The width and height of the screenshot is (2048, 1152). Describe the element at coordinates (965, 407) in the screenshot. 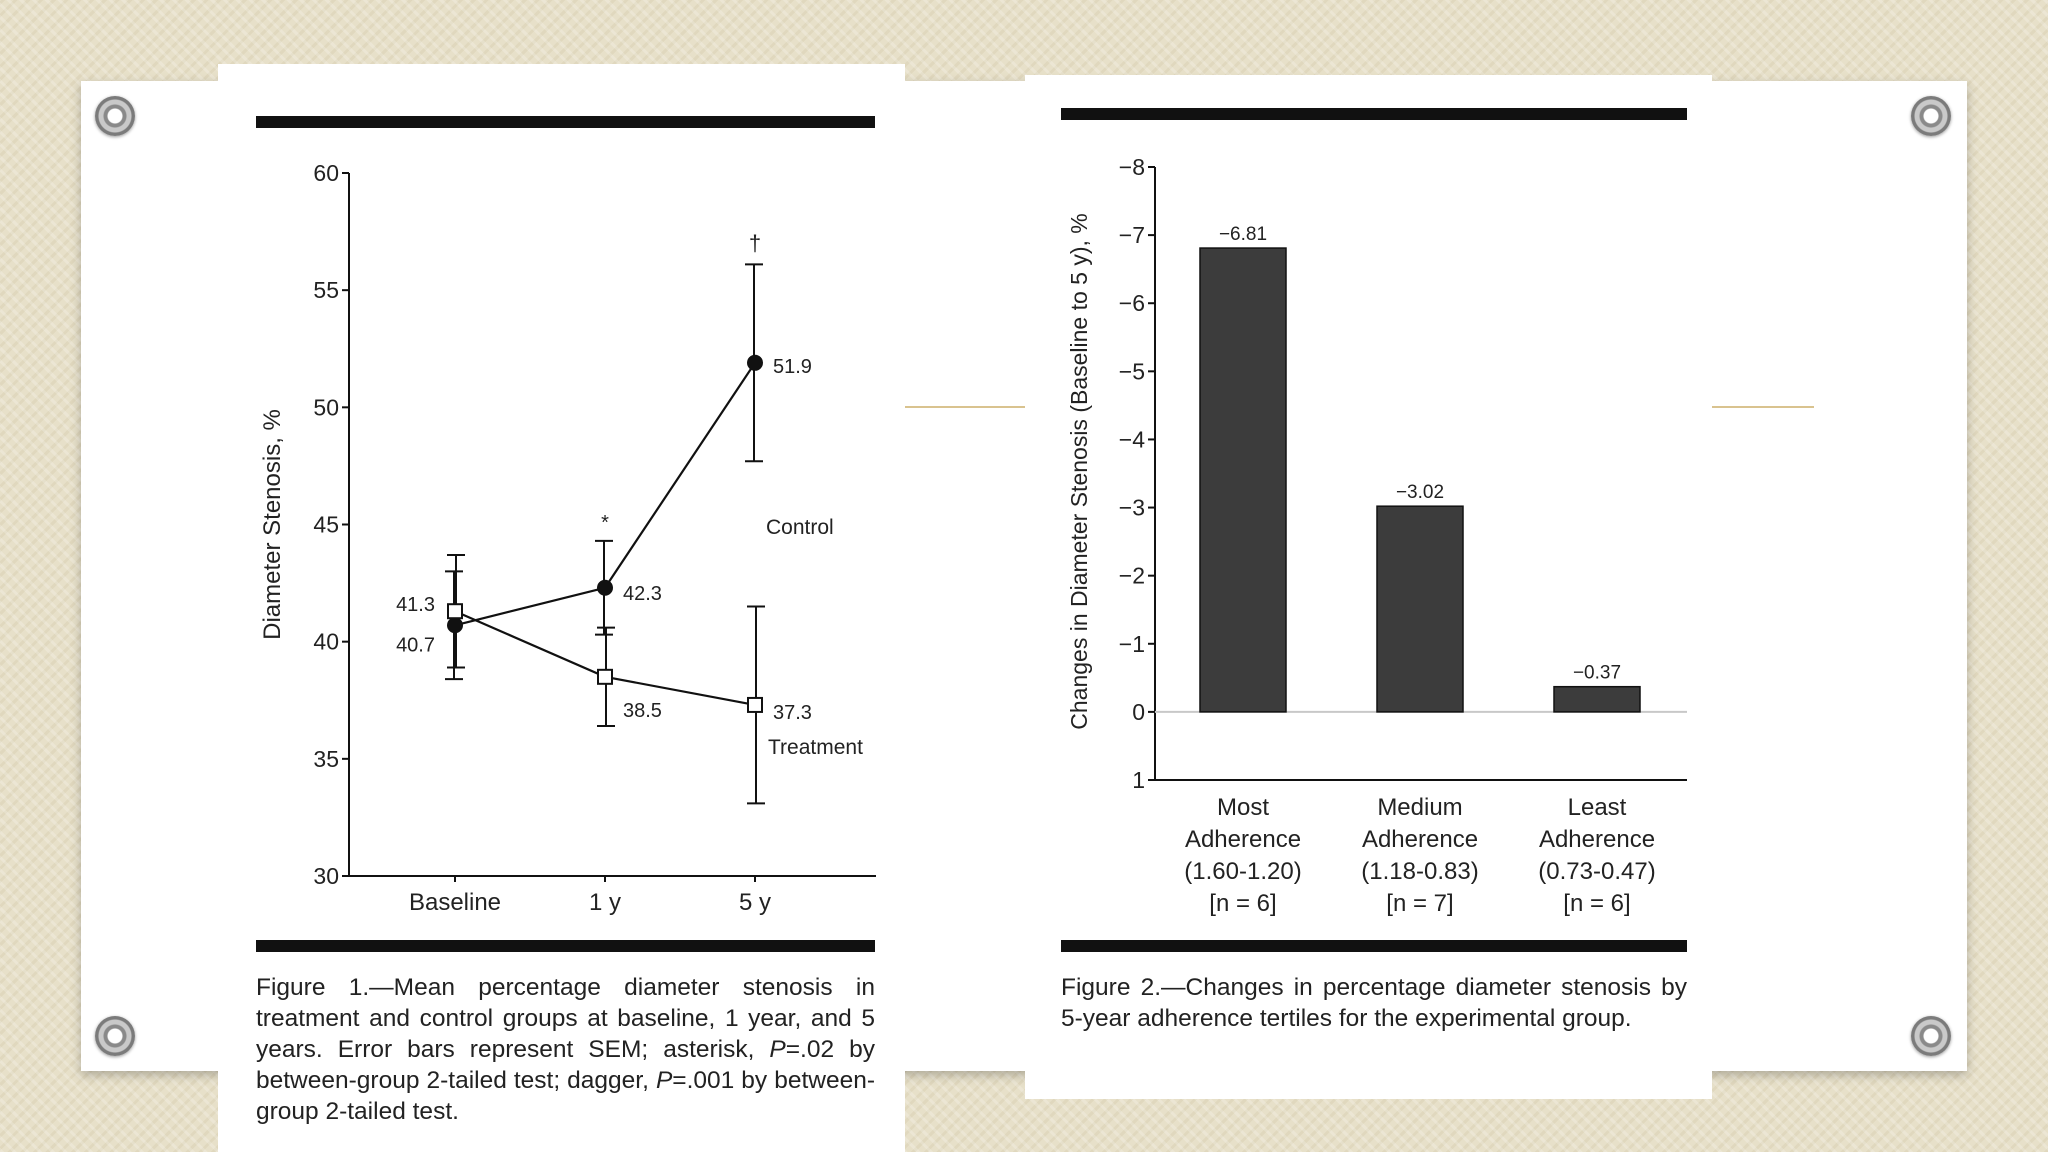

I see `accent-line-left` at that location.